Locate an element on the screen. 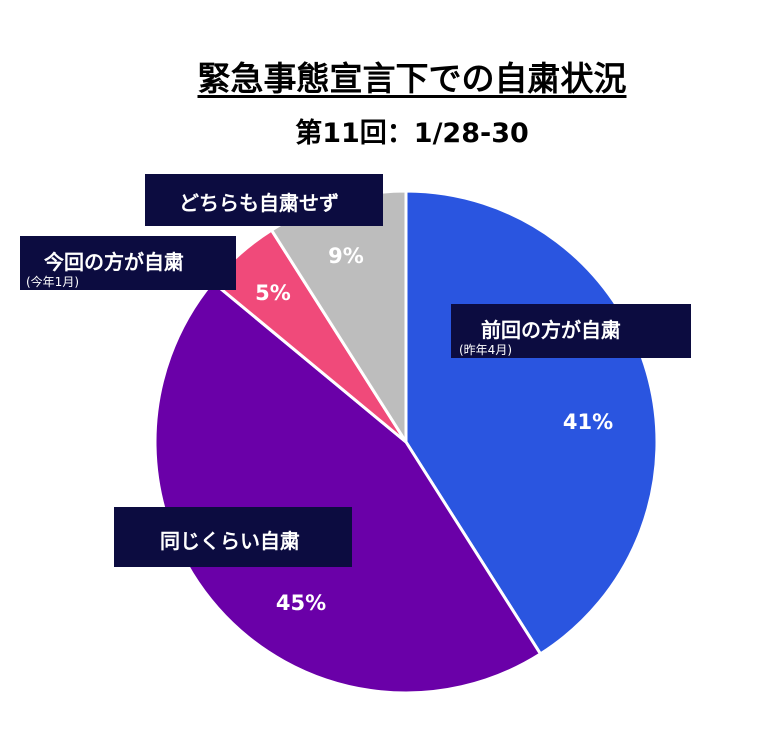 The image size is (766, 755). chart-title-text: 緊急事態宣言下での自粛状況 is located at coordinates (412, 78).